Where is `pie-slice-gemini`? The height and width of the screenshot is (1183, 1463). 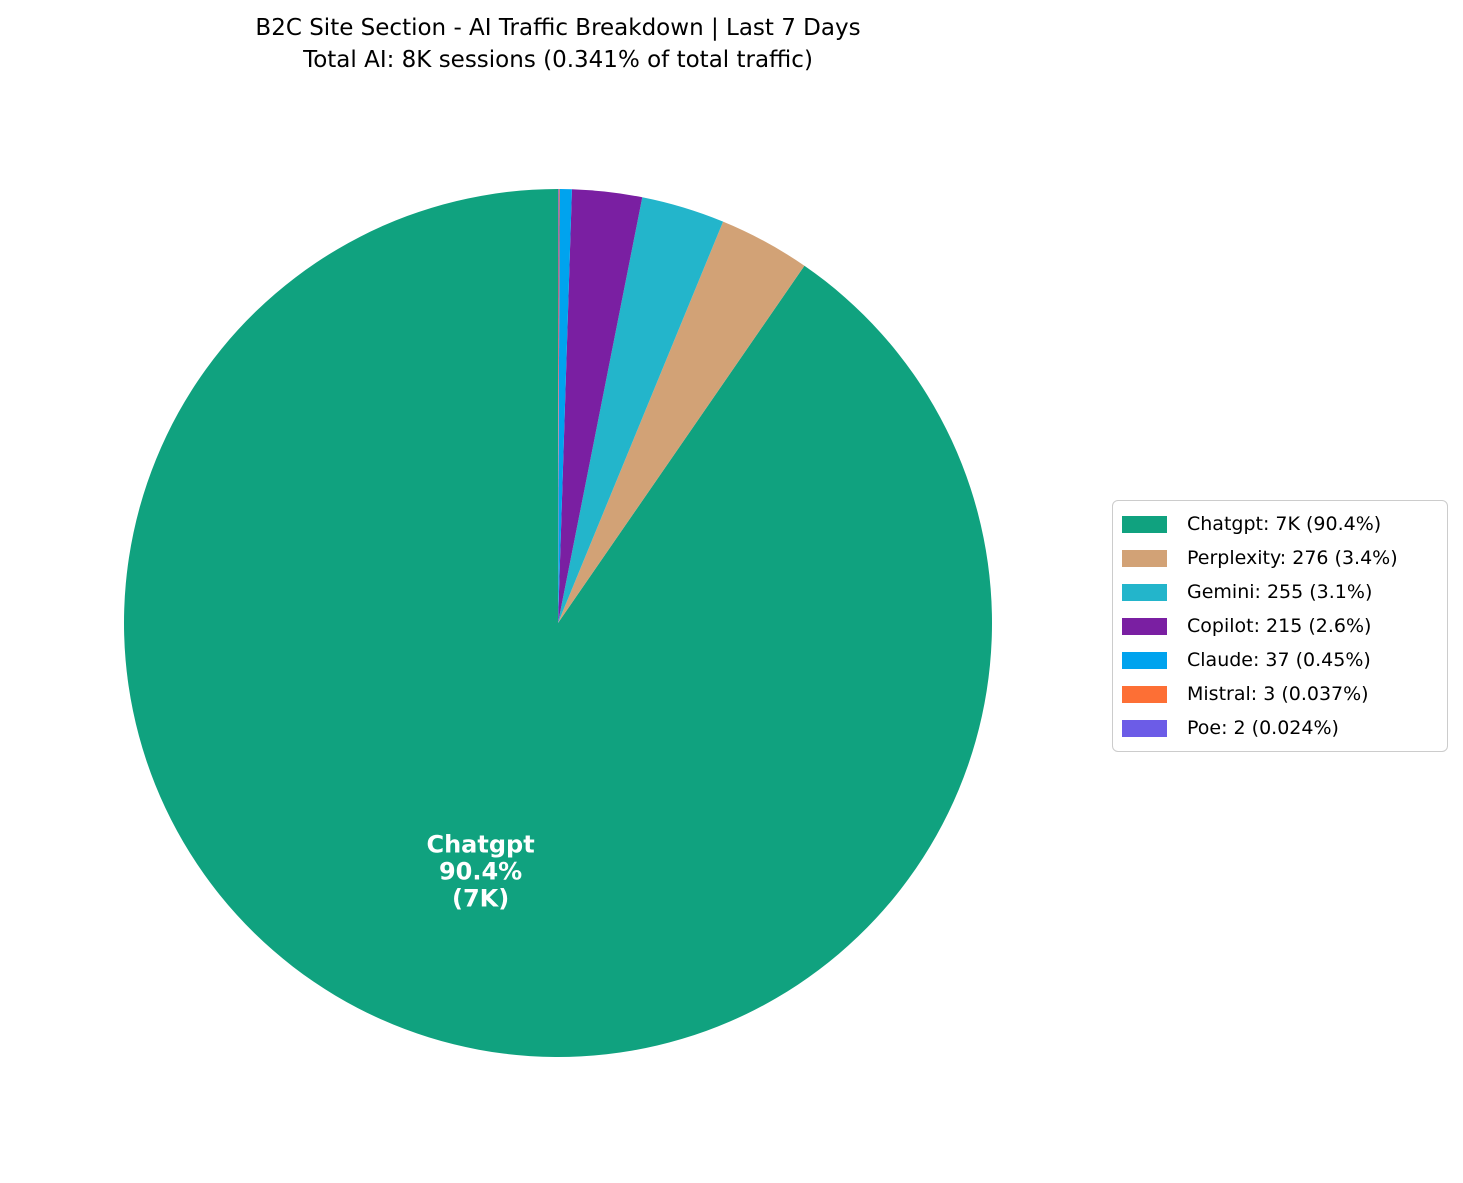
pie-slice-gemini is located at coordinates (641, 410).